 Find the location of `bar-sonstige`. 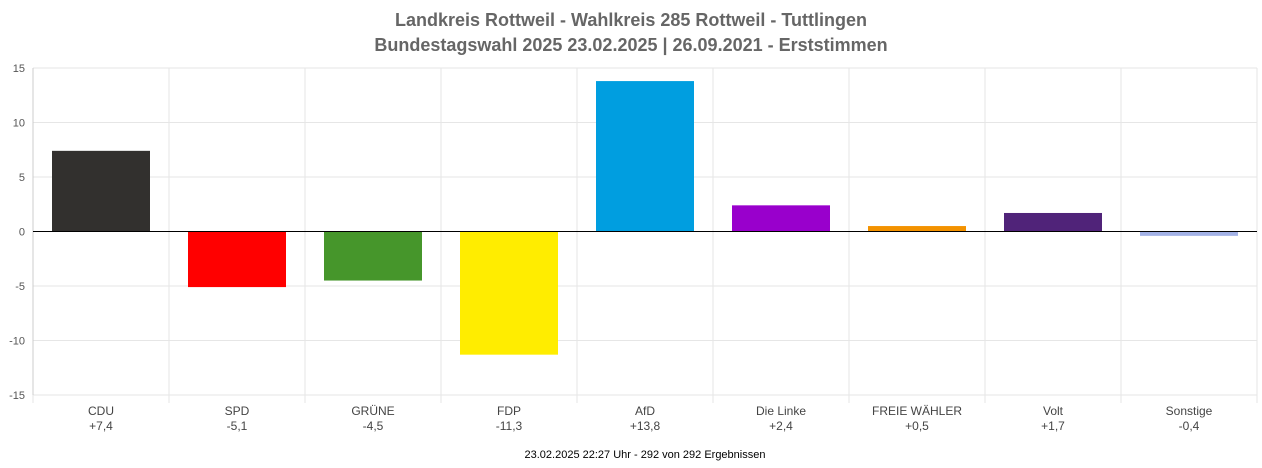

bar-sonstige is located at coordinates (1189, 233).